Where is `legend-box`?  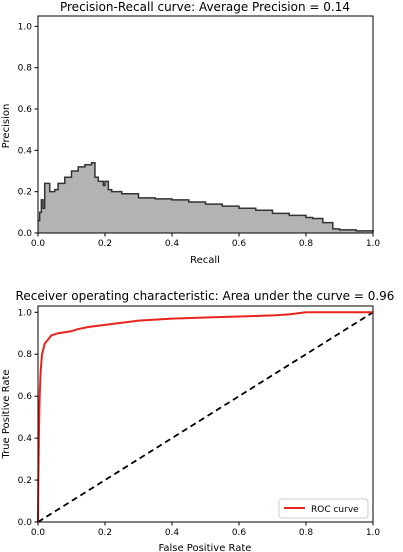
legend-box is located at coordinates (323, 508).